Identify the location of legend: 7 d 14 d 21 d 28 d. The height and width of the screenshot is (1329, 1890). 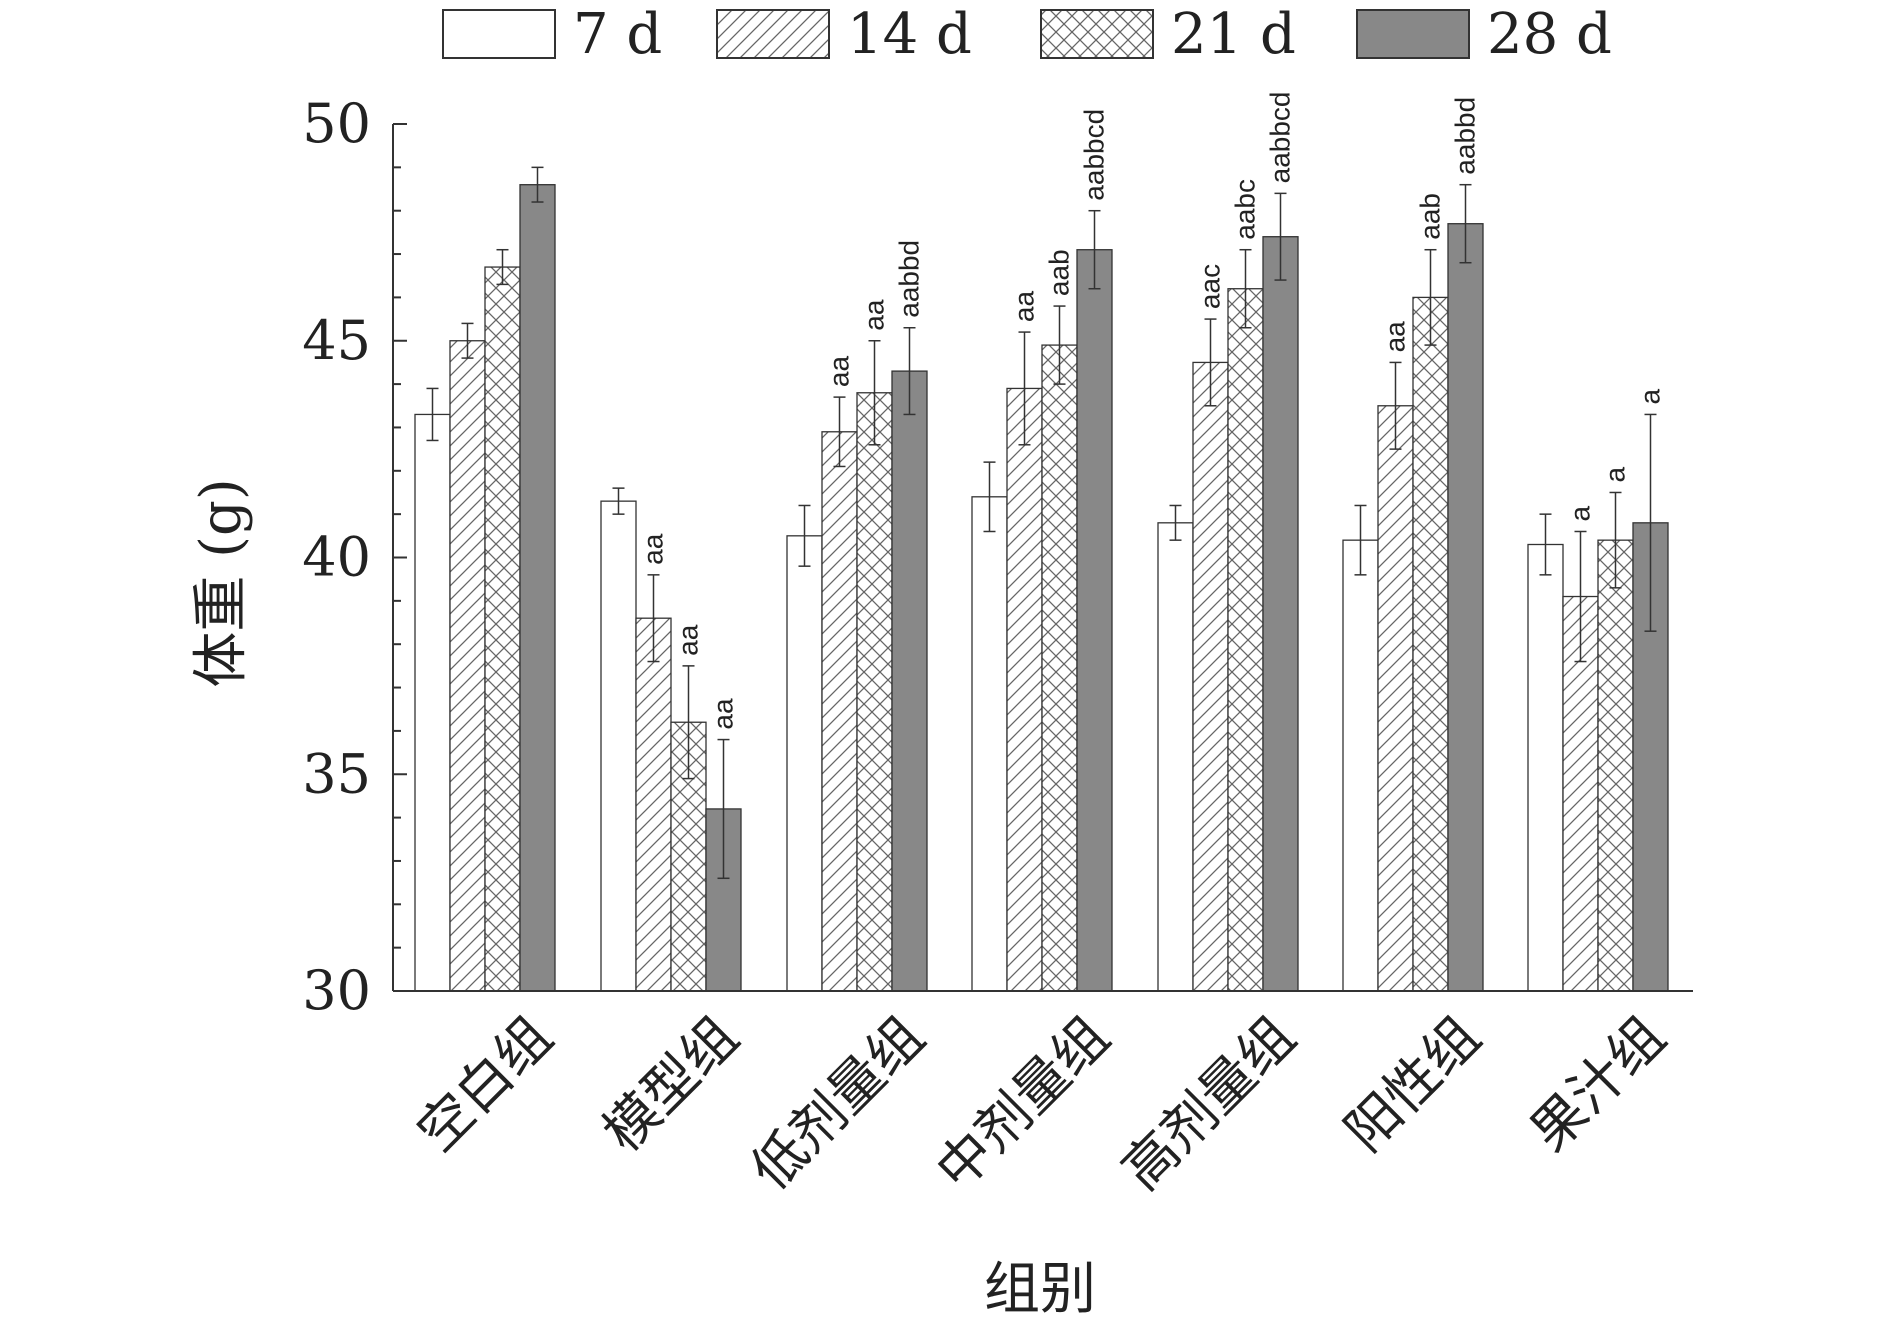
(1027, 34).